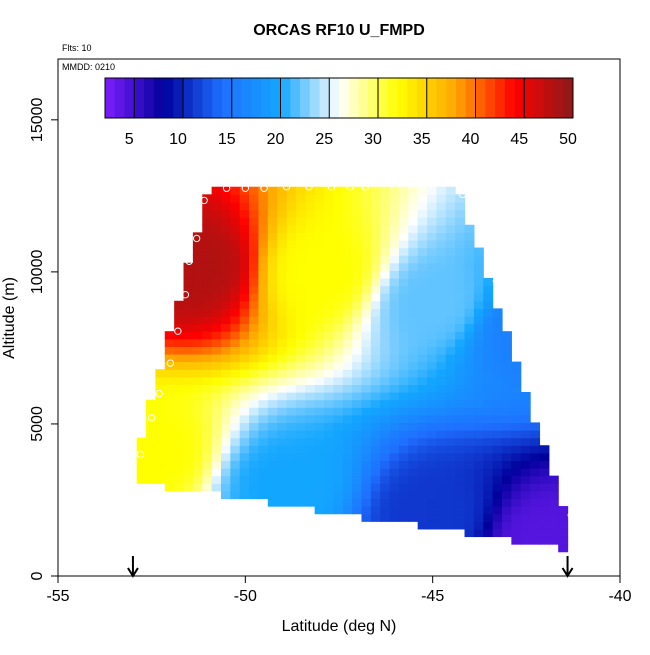 Image resolution: width=650 pixels, height=655 pixels. What do you see at coordinates (471, 139) in the screenshot?
I see `colorbar-tick-label: 40` at bounding box center [471, 139].